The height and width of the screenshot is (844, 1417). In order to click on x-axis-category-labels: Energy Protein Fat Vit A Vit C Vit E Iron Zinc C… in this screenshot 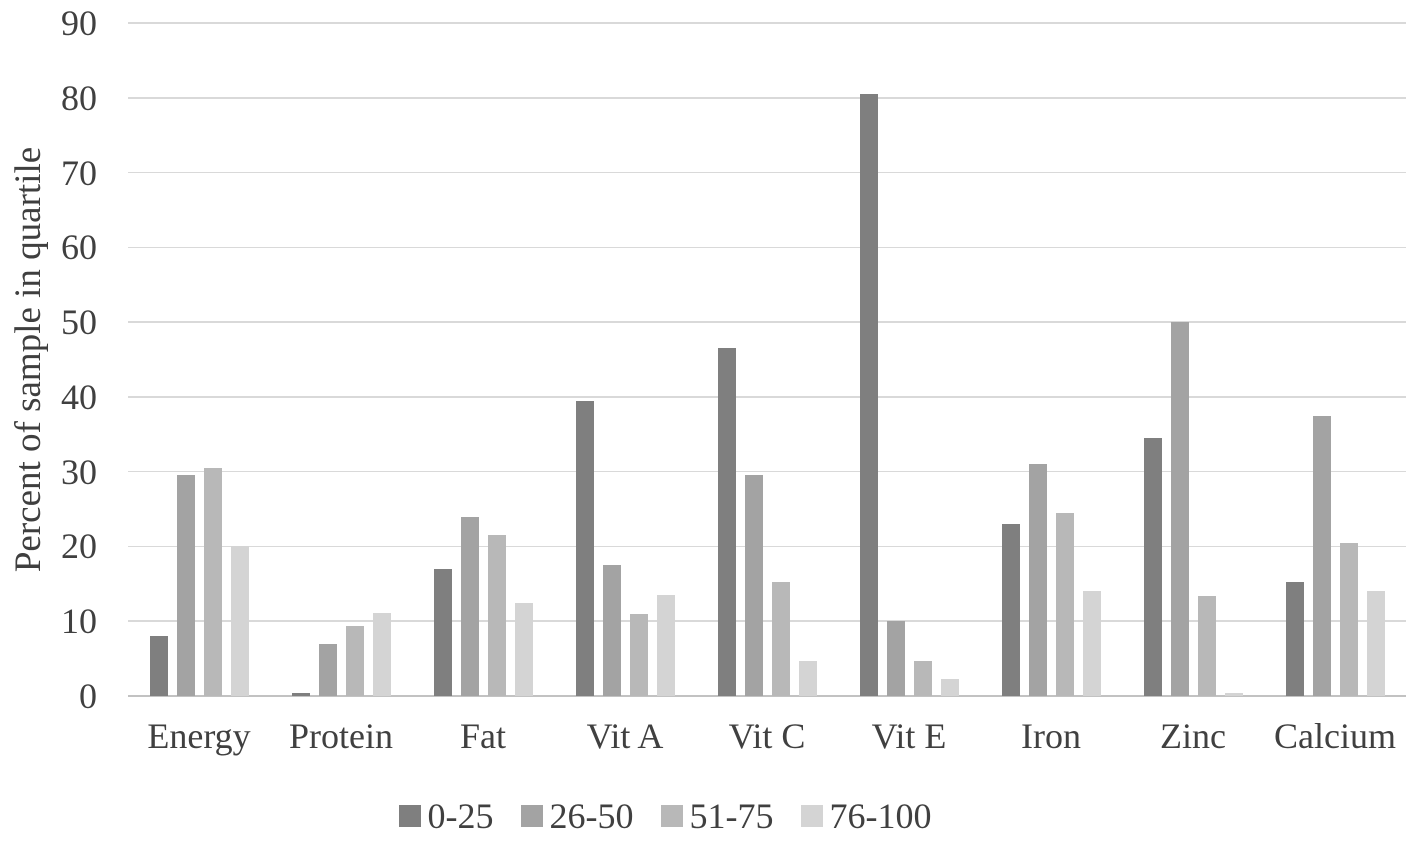, I will do `click(767, 736)`.